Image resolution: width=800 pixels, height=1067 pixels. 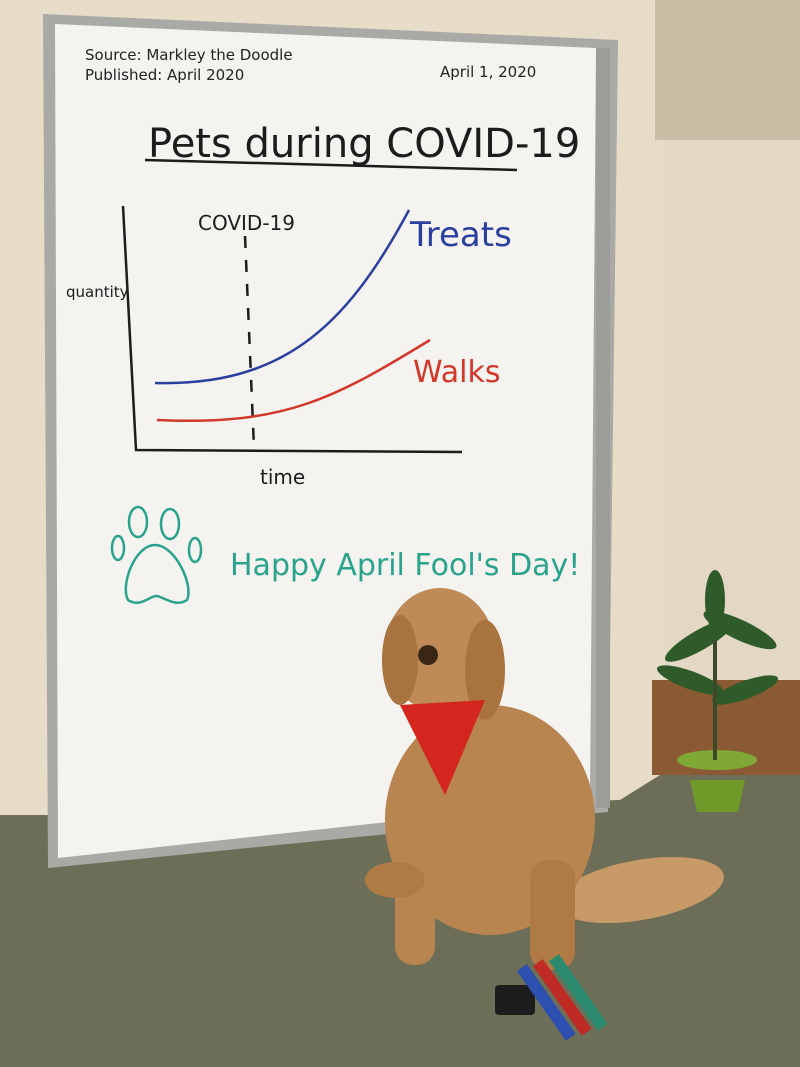 I want to click on message: Happy April Fool's Day!, so click(x=405, y=565).